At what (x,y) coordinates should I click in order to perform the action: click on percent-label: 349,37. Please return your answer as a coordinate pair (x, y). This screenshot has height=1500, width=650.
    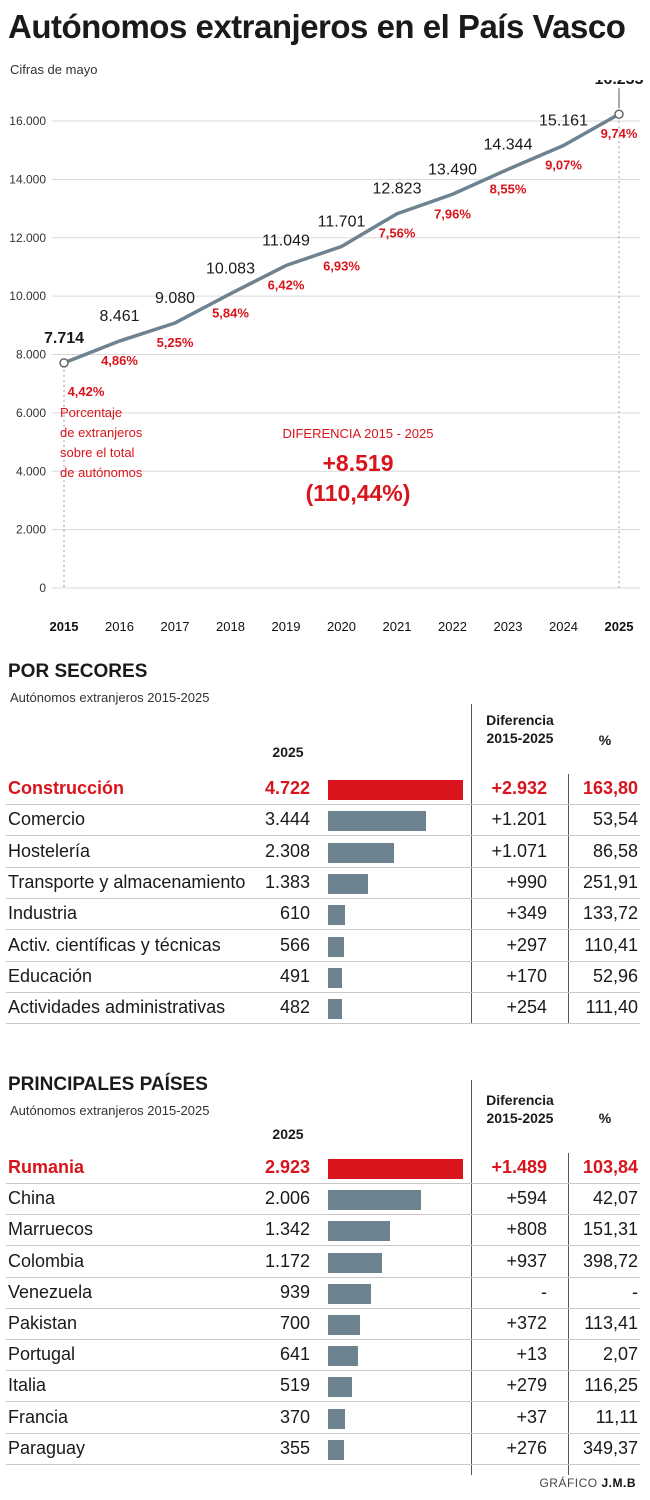
    Looking at the image, I should click on (610, 1447).